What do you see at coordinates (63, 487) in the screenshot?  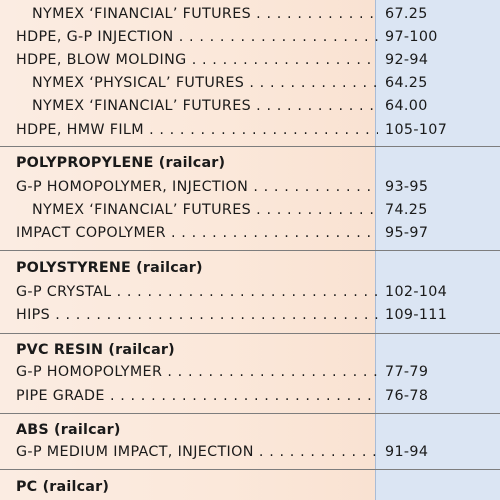 I see `section-heading: PC (railcar)` at bounding box center [63, 487].